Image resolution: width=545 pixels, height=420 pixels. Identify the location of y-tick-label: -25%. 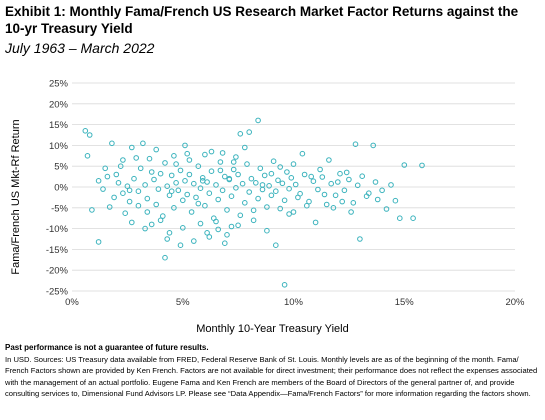
(57, 292).